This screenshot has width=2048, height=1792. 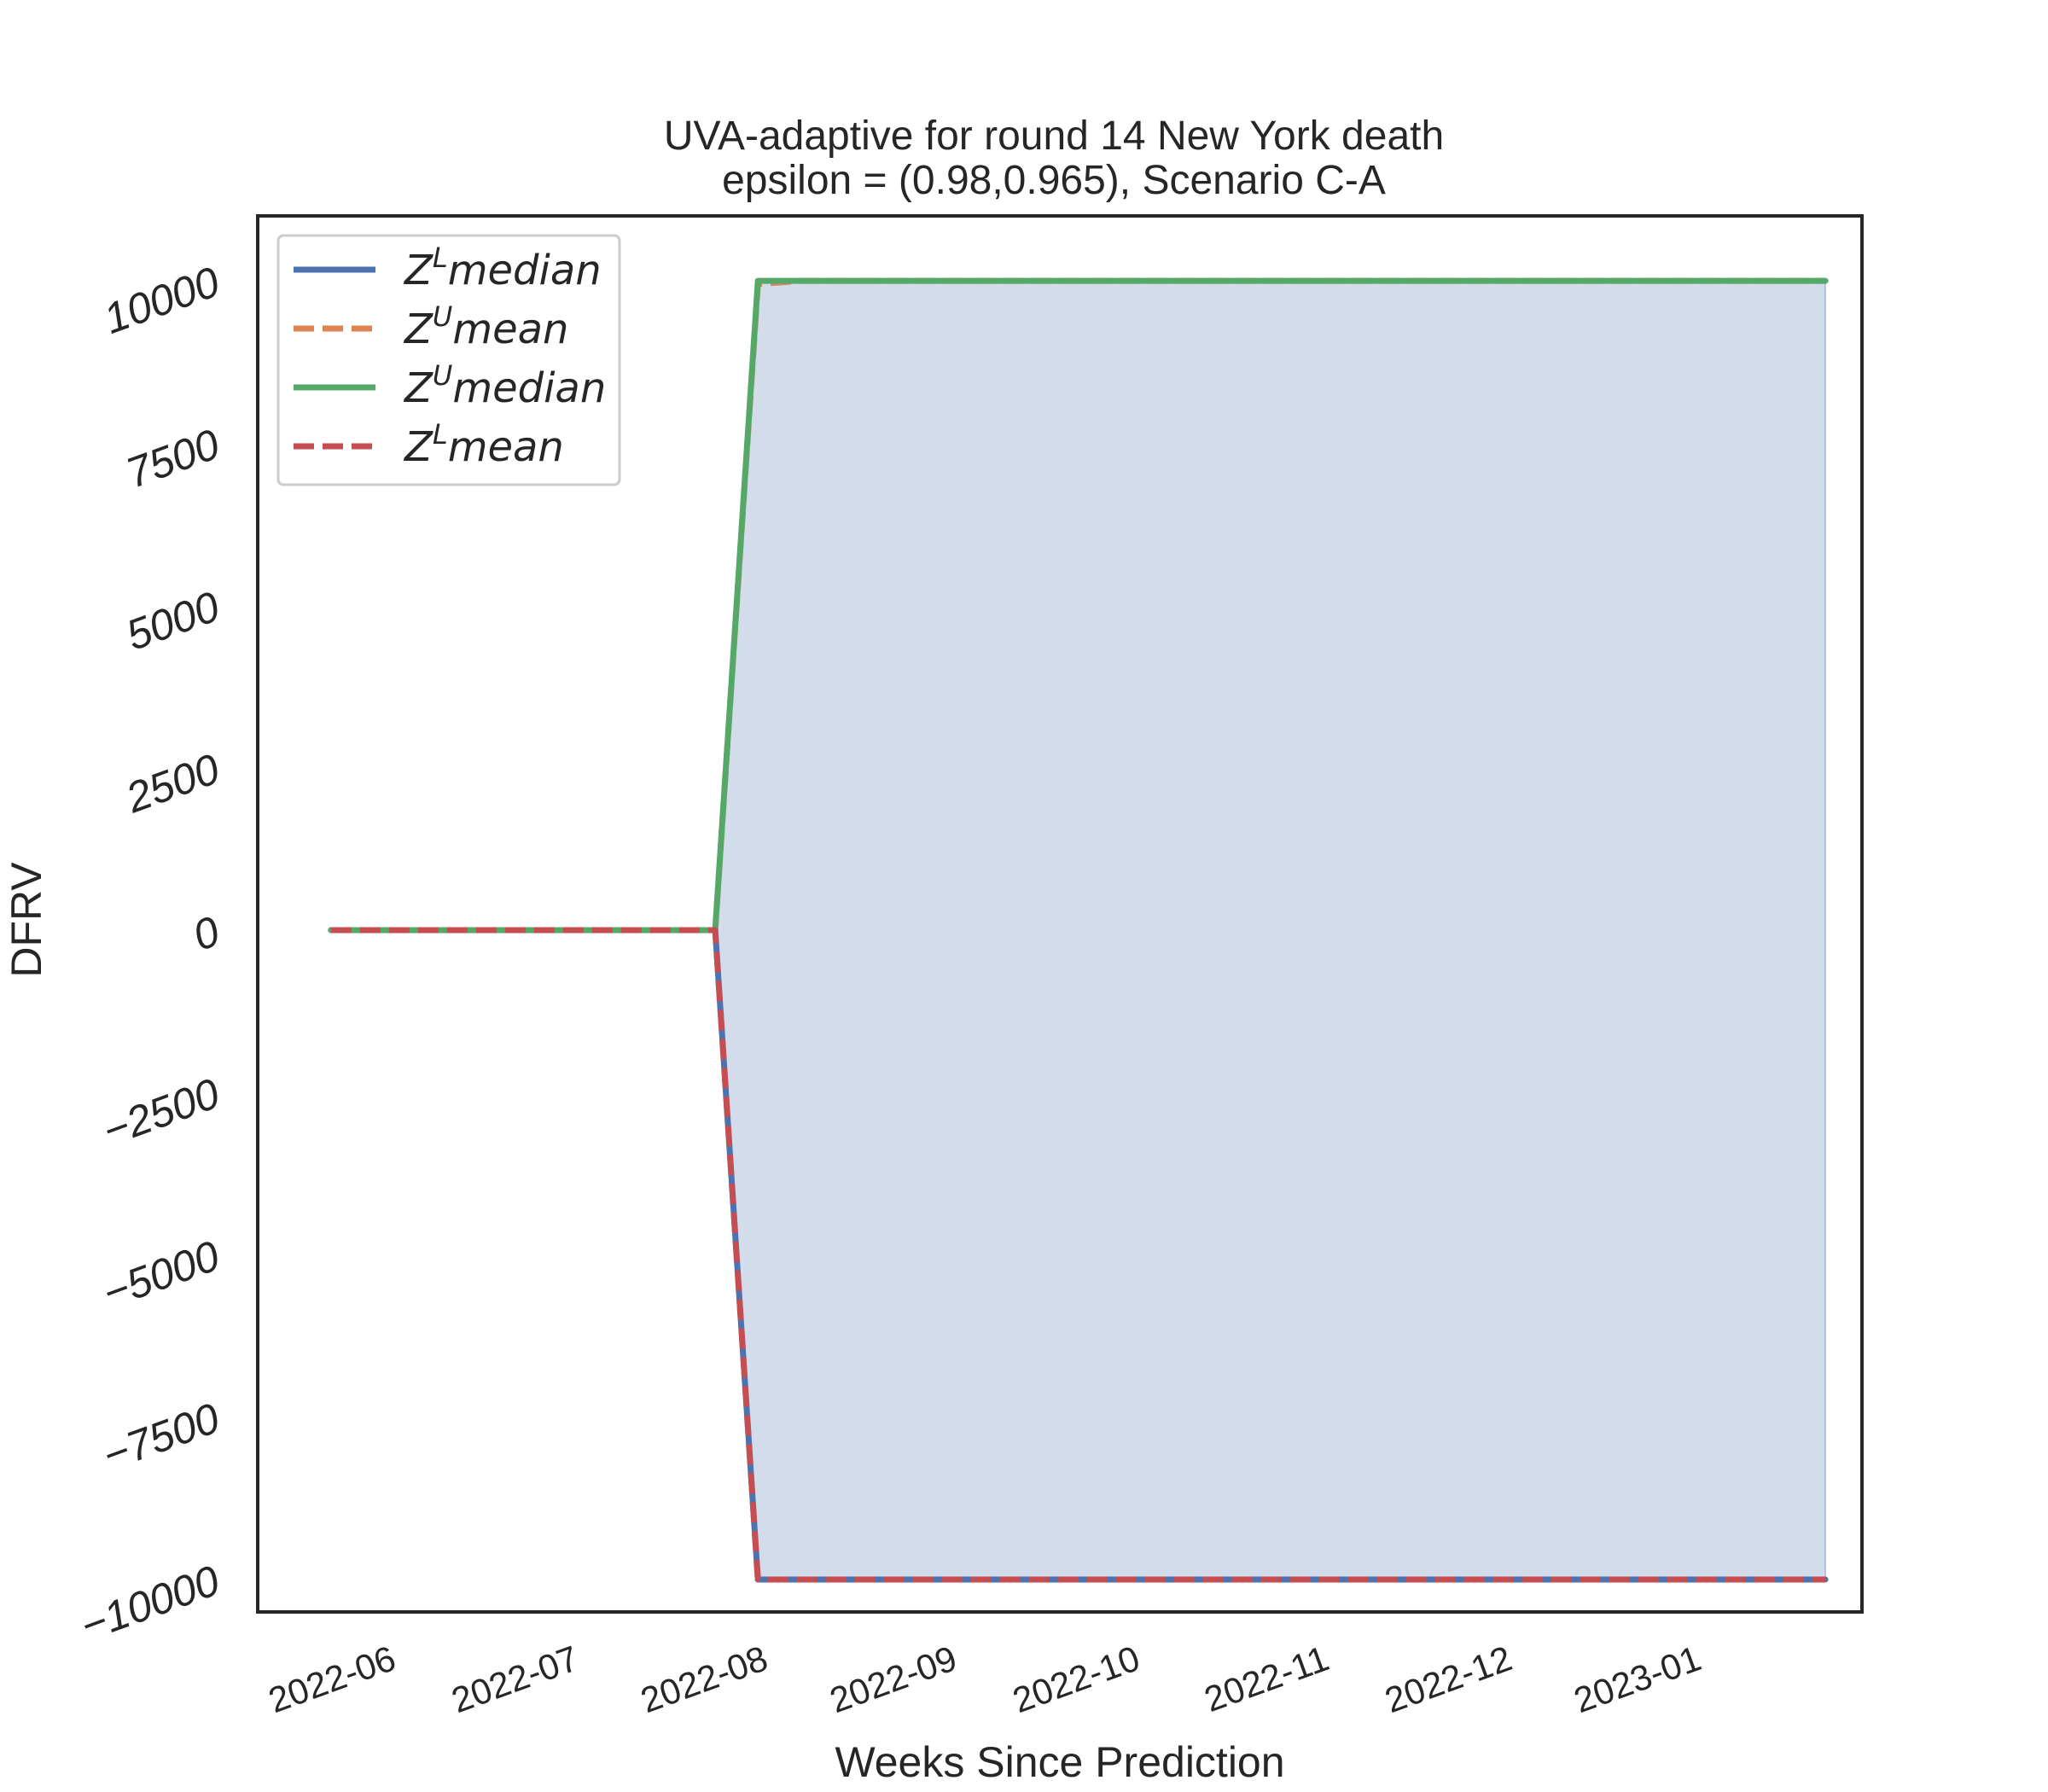 I want to click on legend: ZLmedian ZUmean ZUmedian ZLmean, so click(x=449, y=360).